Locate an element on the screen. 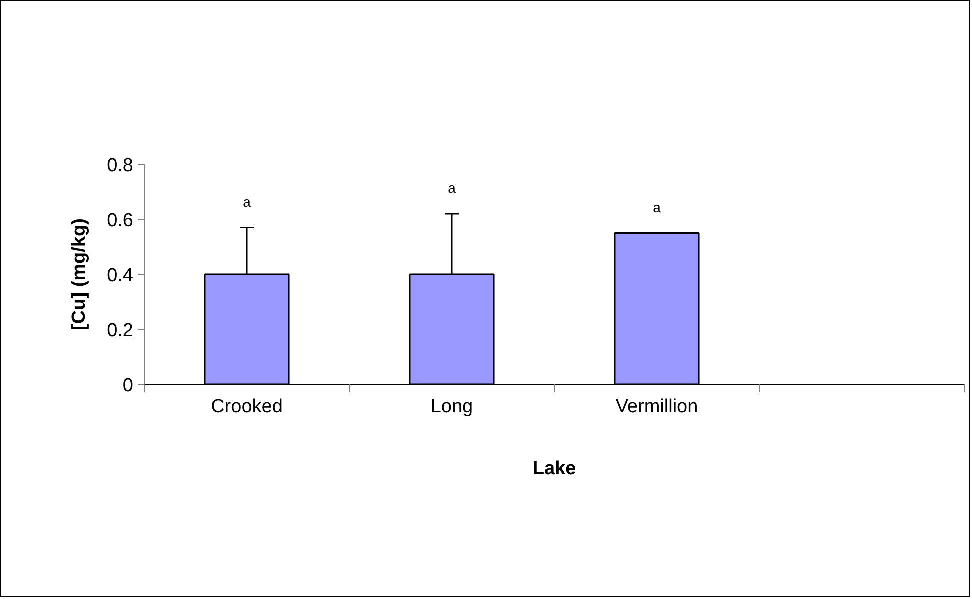 This screenshot has height=599, width=972. y-tick-label: 0.8 is located at coordinates (120, 166).